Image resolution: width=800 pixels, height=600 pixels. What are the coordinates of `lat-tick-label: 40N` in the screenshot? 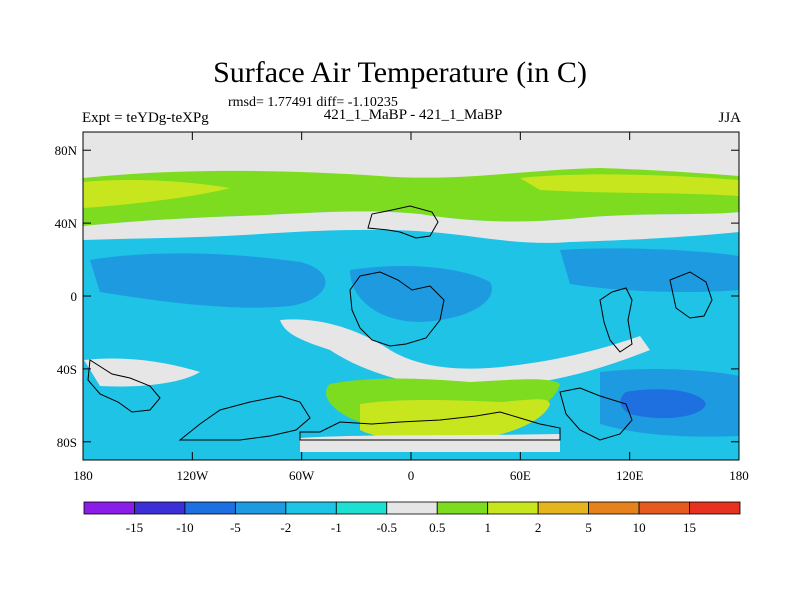 It's located at (66, 223).